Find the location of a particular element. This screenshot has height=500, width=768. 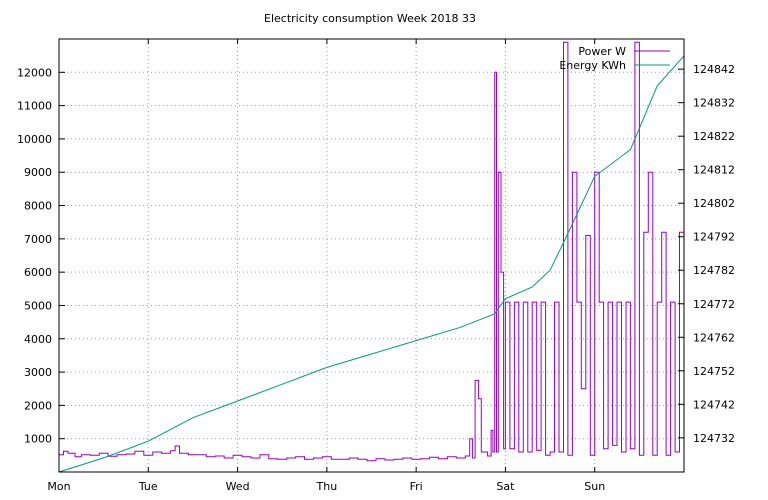

y-right-tick-label: 124822 is located at coordinates (714, 136).